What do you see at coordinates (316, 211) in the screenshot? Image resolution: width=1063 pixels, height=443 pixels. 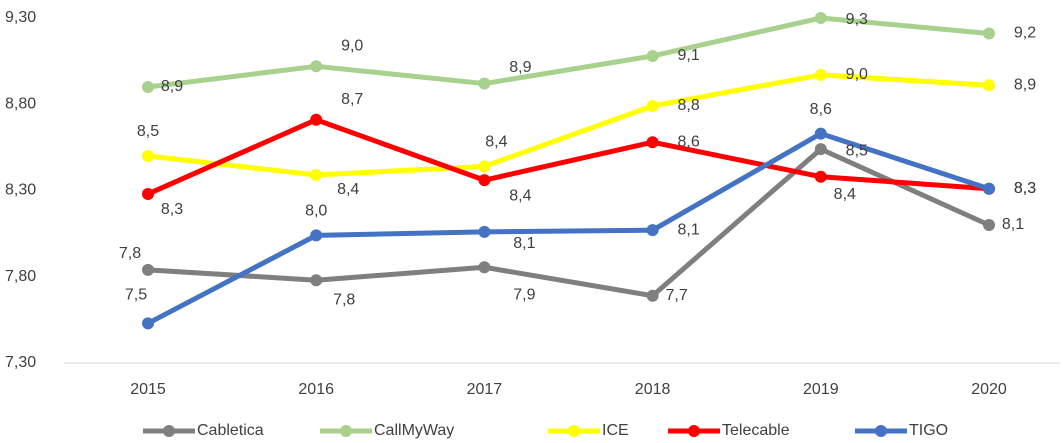 I see `data-label: 8,0` at bounding box center [316, 211].